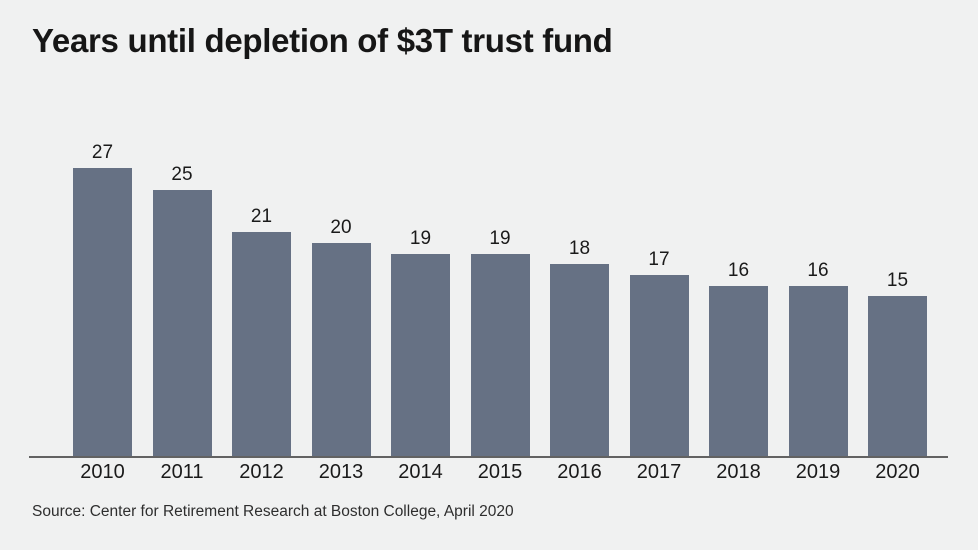  Describe the element at coordinates (897, 281) in the screenshot. I see `bar-value-label: 15` at that location.